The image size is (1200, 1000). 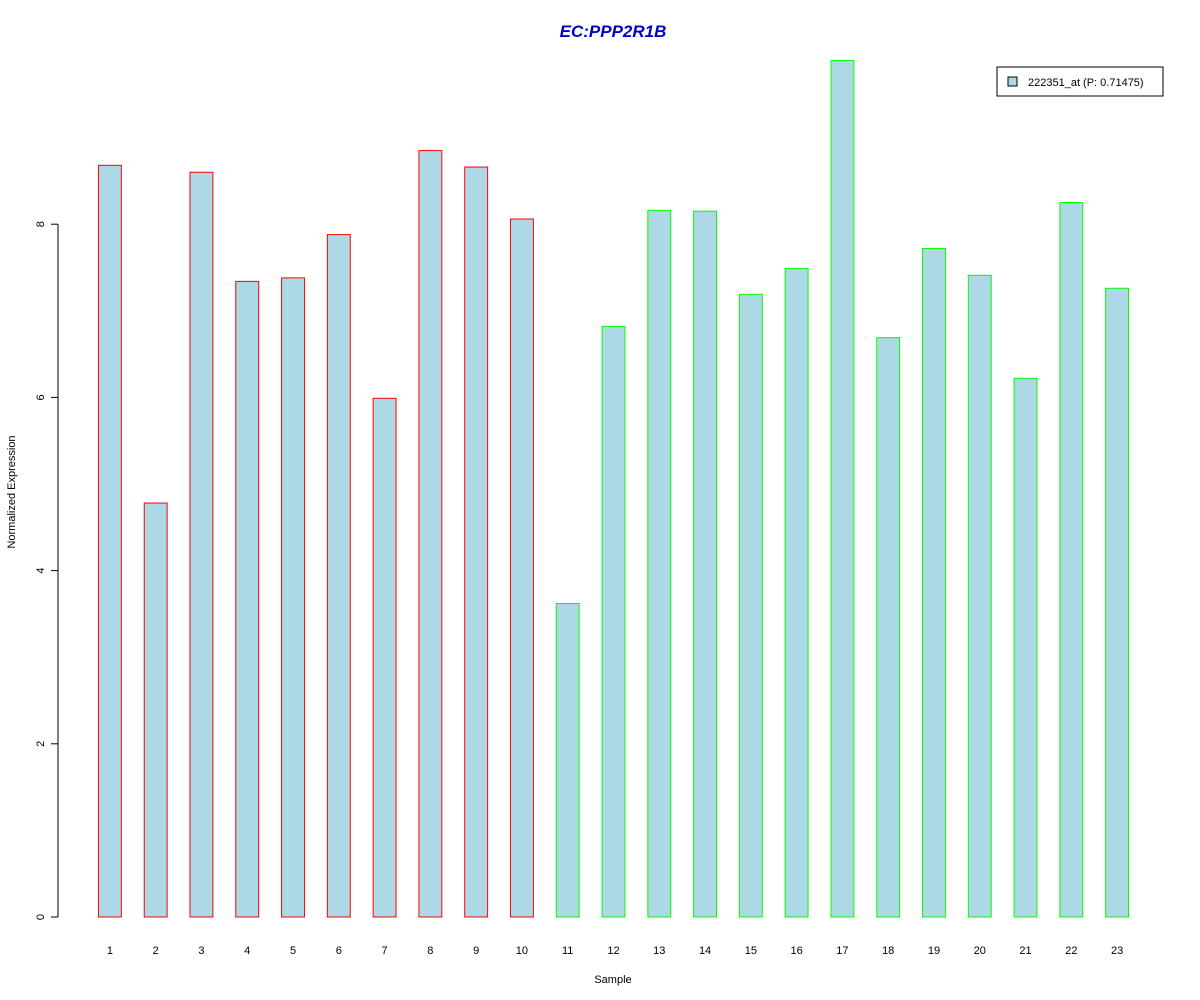 What do you see at coordinates (430, 951) in the screenshot?
I see `x-tick-label: 8` at bounding box center [430, 951].